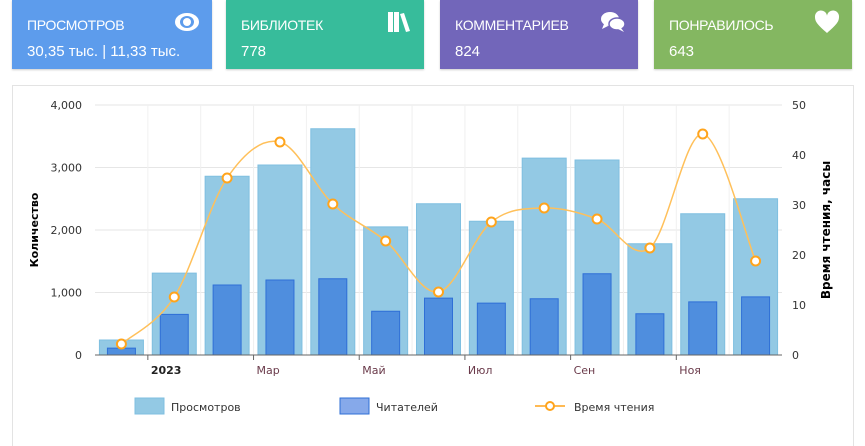 This screenshot has height=446, width=865. Describe the element at coordinates (512, 25) in the screenshot. I see `stat-card-title: КОММЕНТАРИЕВ` at that location.